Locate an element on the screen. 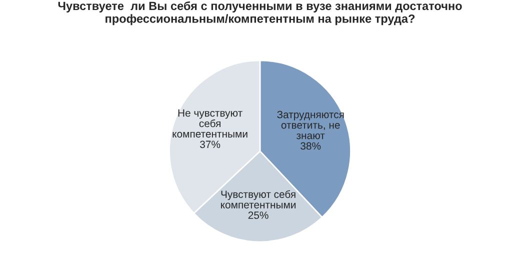 This screenshot has width=520, height=270. chart-title: Чувствуете ли Вы себя с полученными в вузе знаниями достаточно профессиональным/компетентным на рынке труда? is located at coordinates (260, 13).